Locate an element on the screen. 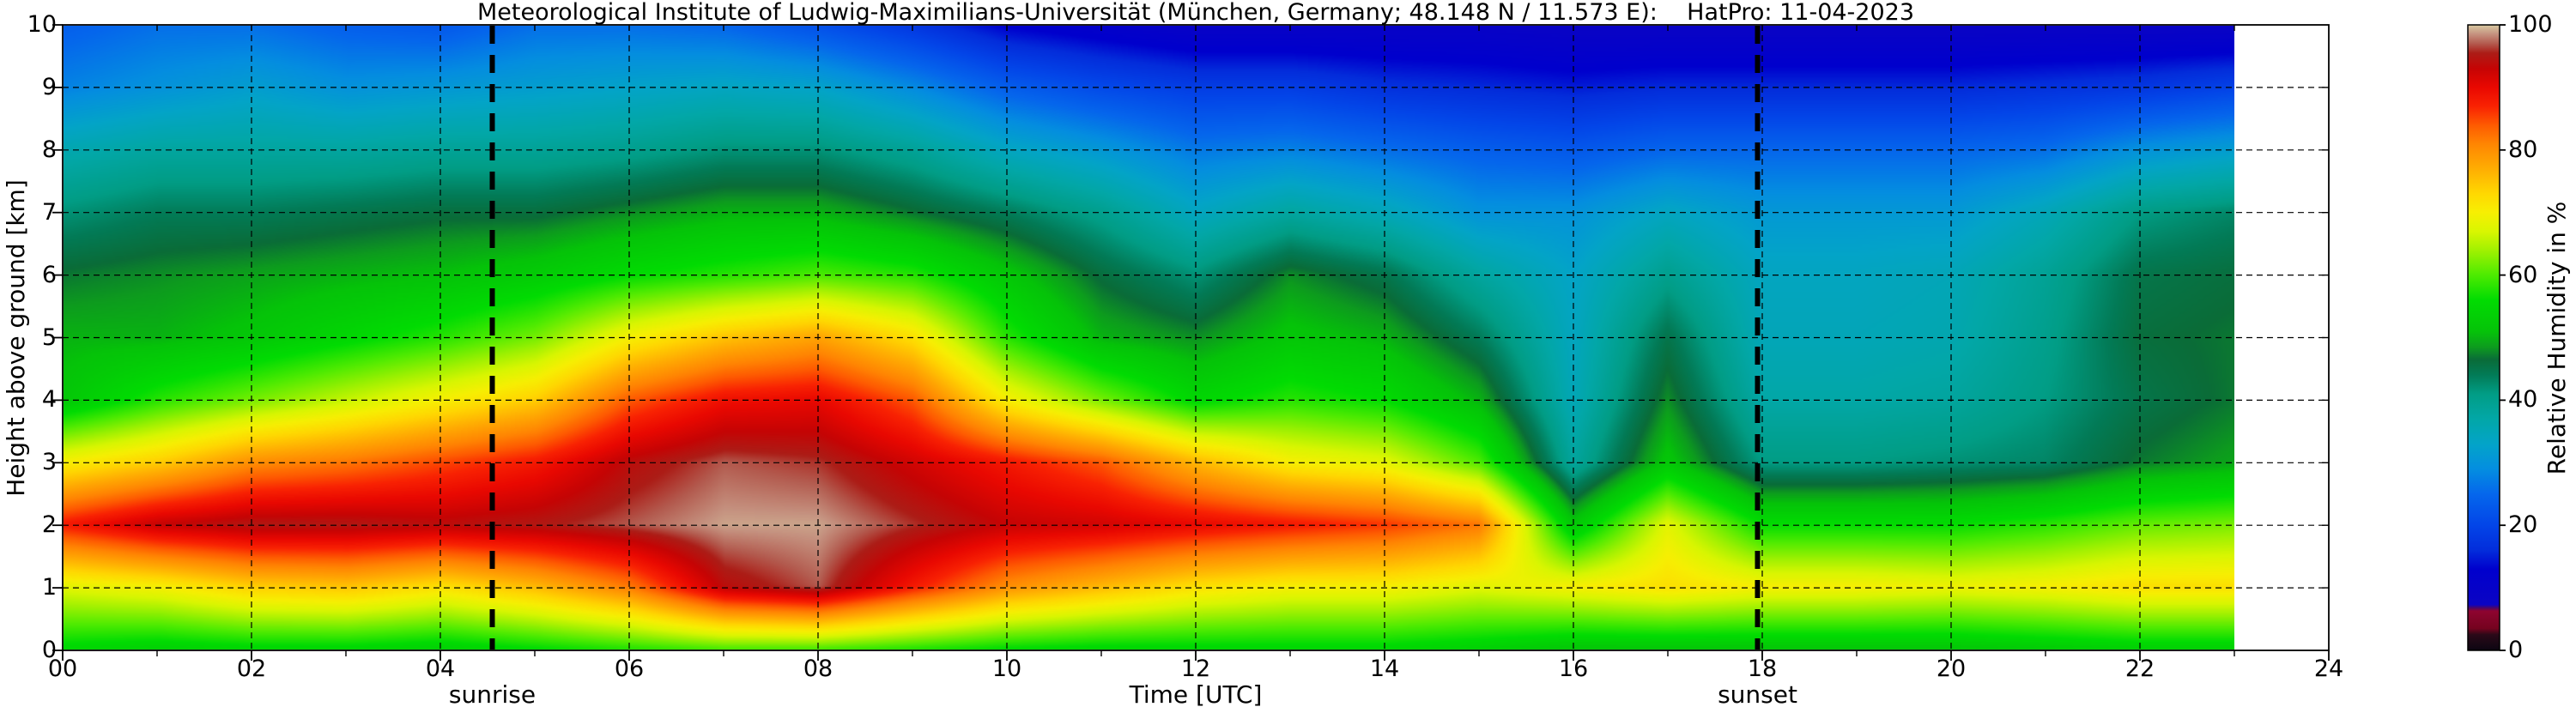 The width and height of the screenshot is (2576, 707). x-tick-label: 22 is located at coordinates (2139, 669).